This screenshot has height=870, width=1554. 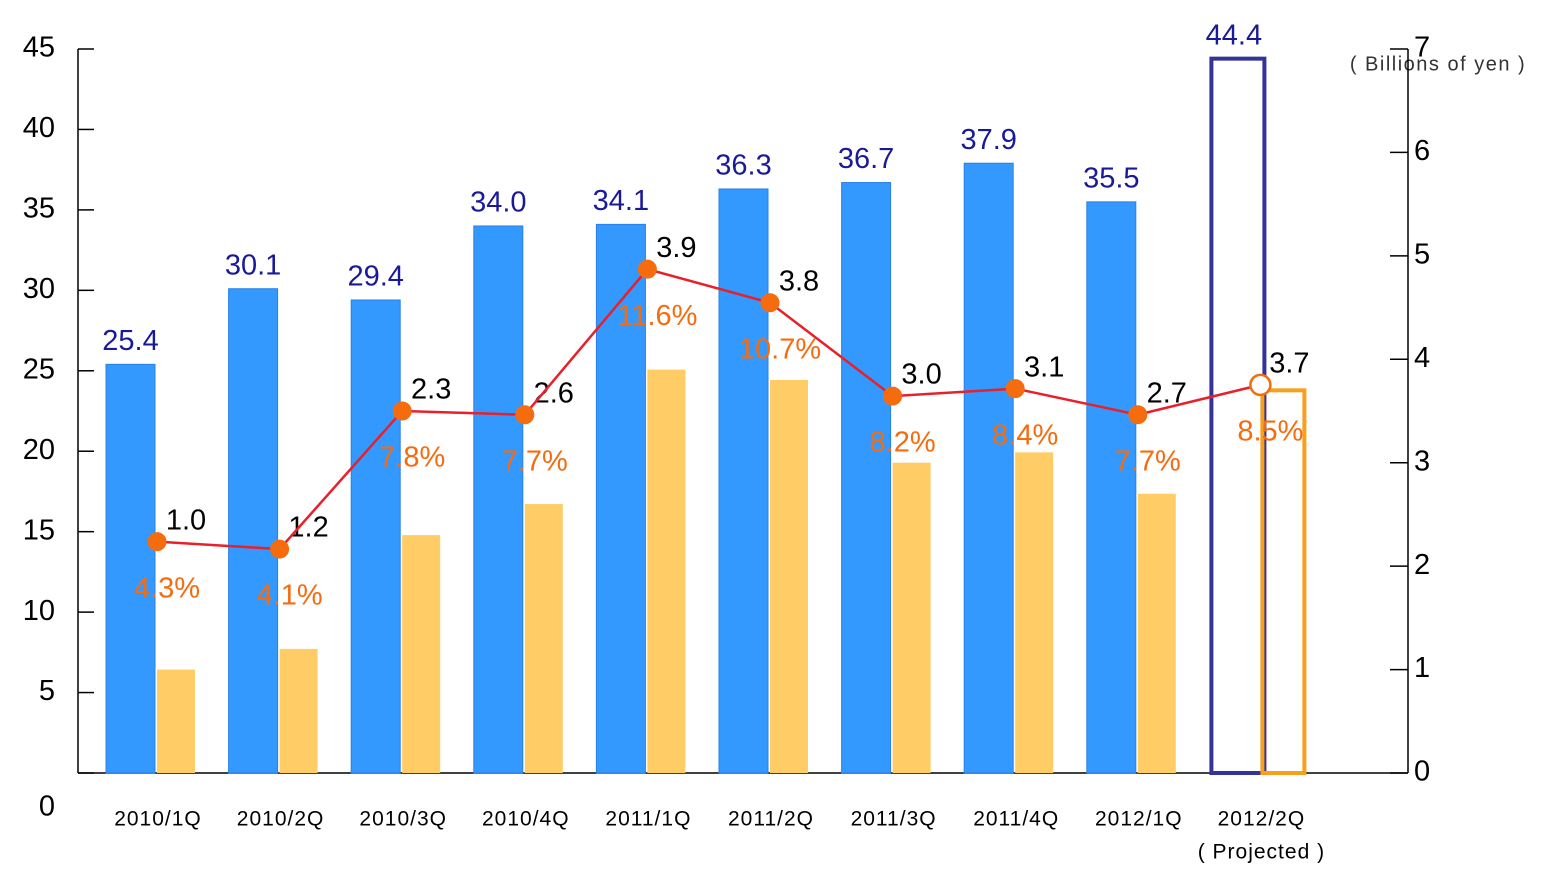 I want to click on y-tick-label: 20, so click(x=39, y=450).